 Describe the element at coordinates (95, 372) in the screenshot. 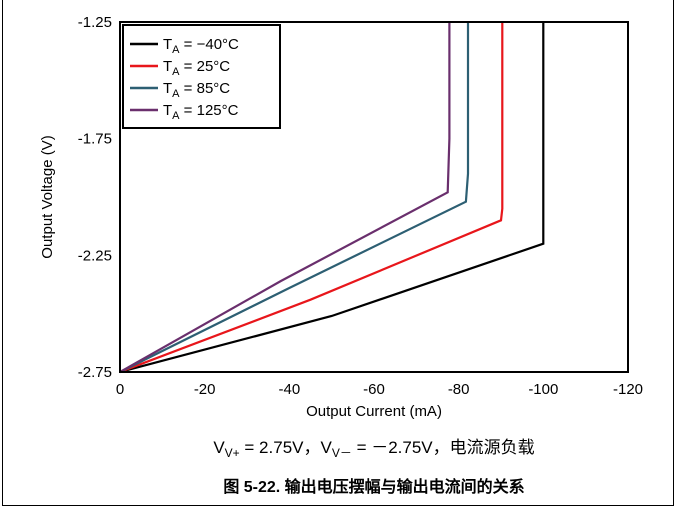

I see `y-tick-label: -2.75` at that location.